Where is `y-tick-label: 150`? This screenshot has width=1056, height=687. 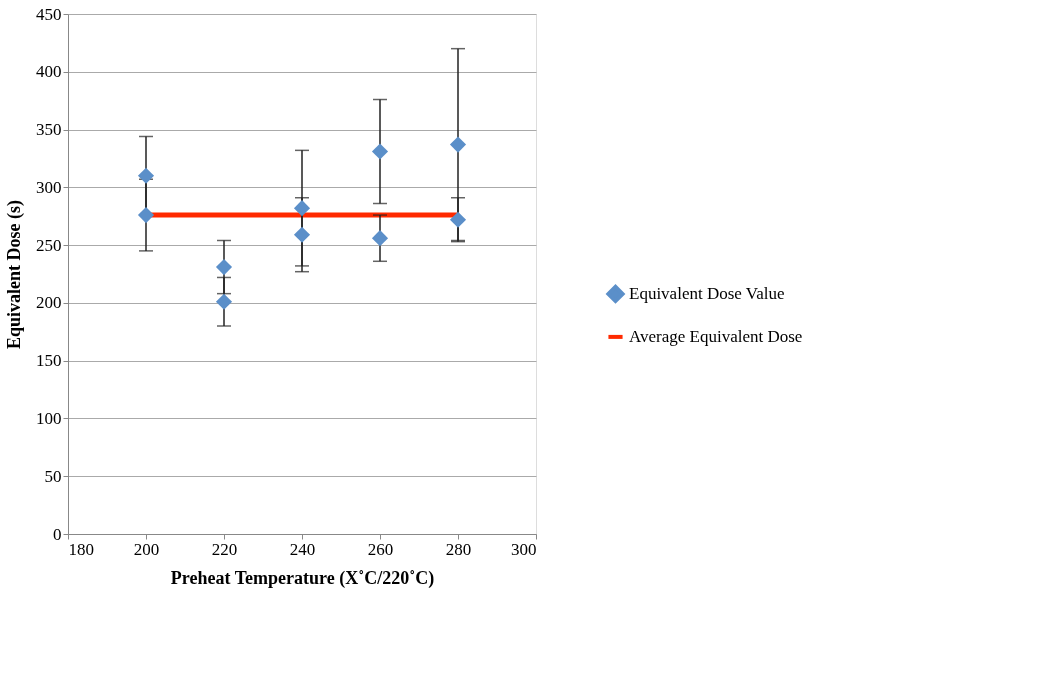
y-tick-label: 150 is located at coordinates (49, 361).